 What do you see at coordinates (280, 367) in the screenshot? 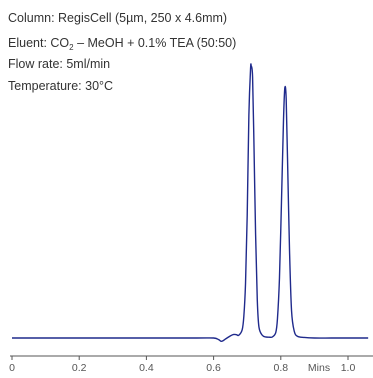
I see `x-tick-label: 0.8` at bounding box center [280, 367].